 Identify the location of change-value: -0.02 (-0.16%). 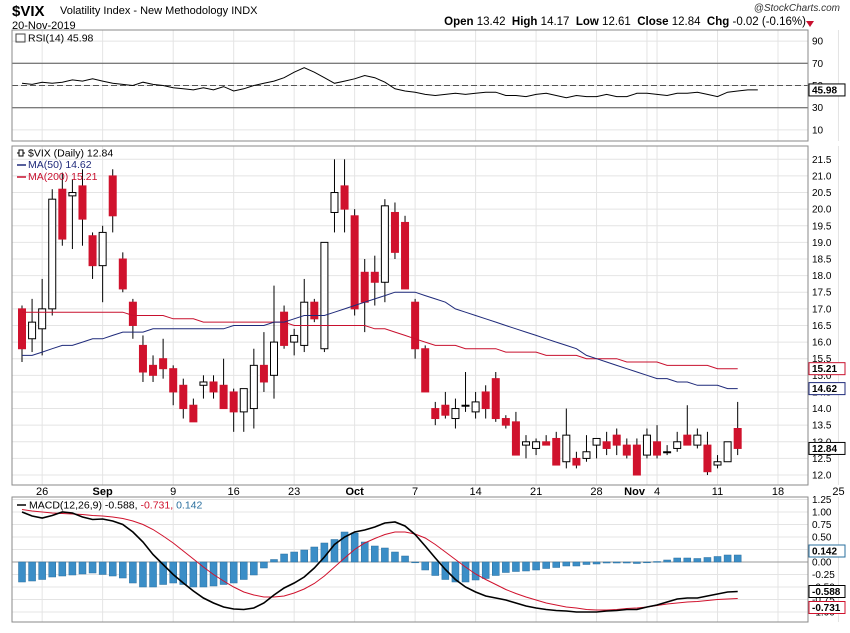
(769, 22).